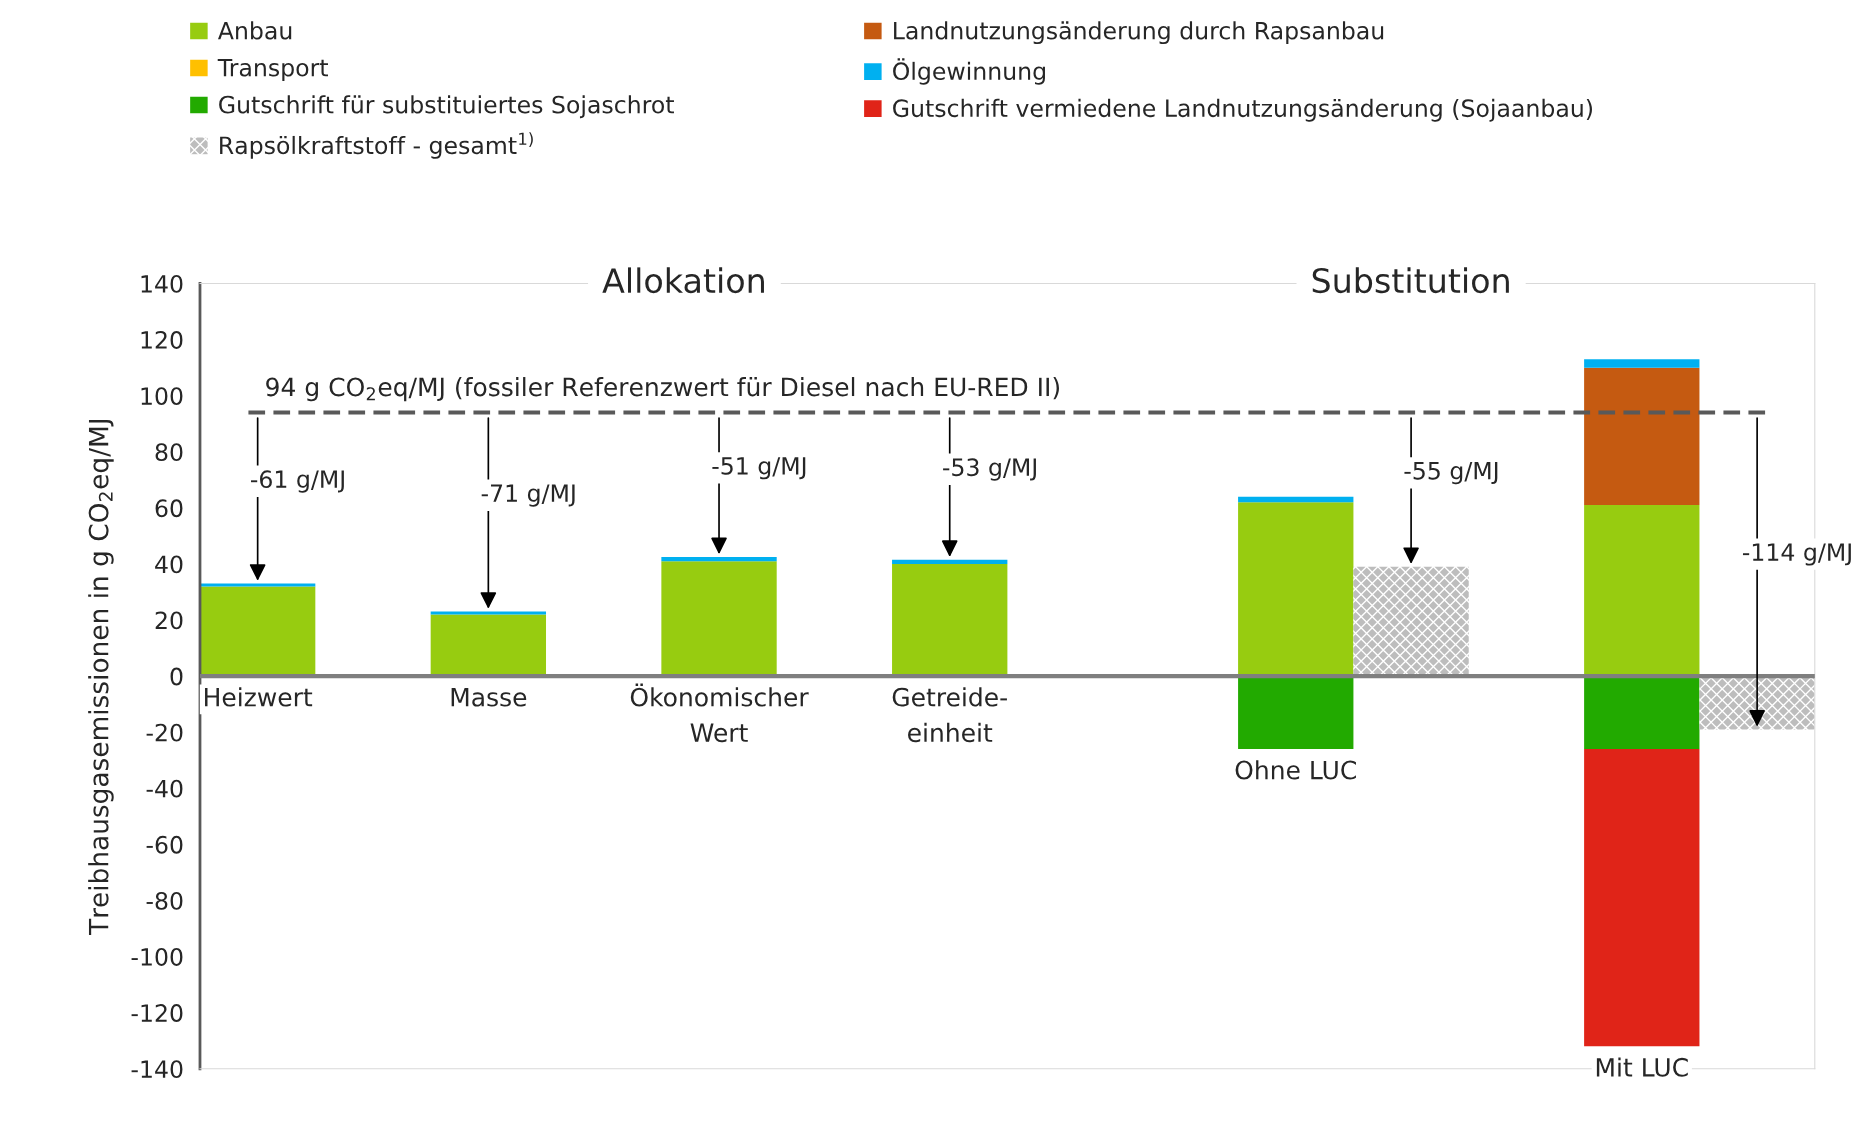 The image size is (1869, 1125). What do you see at coordinates (169, 508) in the screenshot?
I see `y-tick-label: 60` at bounding box center [169, 508].